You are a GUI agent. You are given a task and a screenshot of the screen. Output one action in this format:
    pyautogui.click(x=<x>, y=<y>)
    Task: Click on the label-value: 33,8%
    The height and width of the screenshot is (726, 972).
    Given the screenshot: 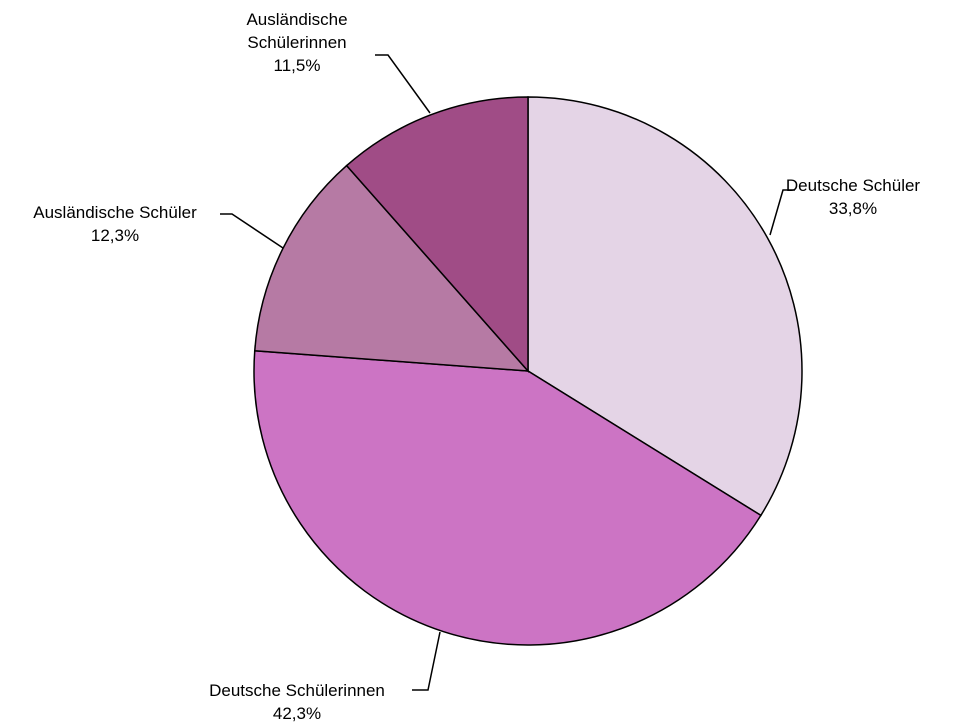 What is the action you would take?
    pyautogui.click(x=853, y=208)
    